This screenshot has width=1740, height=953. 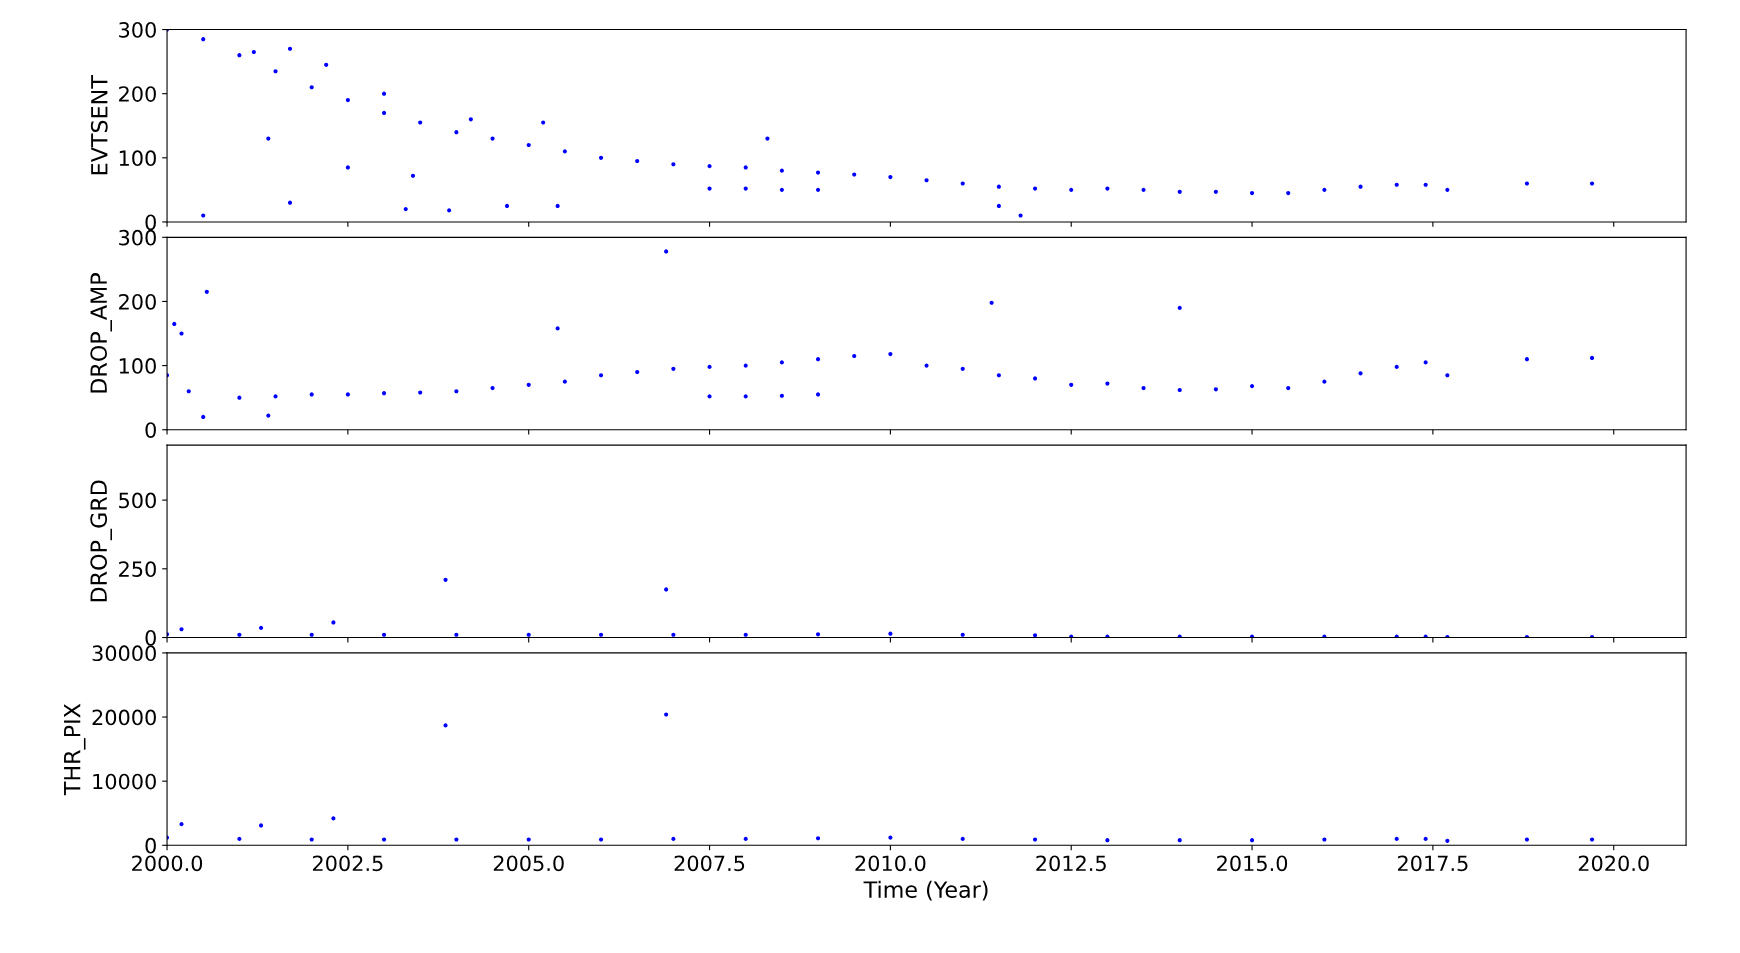 I want to click on y-tick-label: 30000, so click(x=124, y=653).